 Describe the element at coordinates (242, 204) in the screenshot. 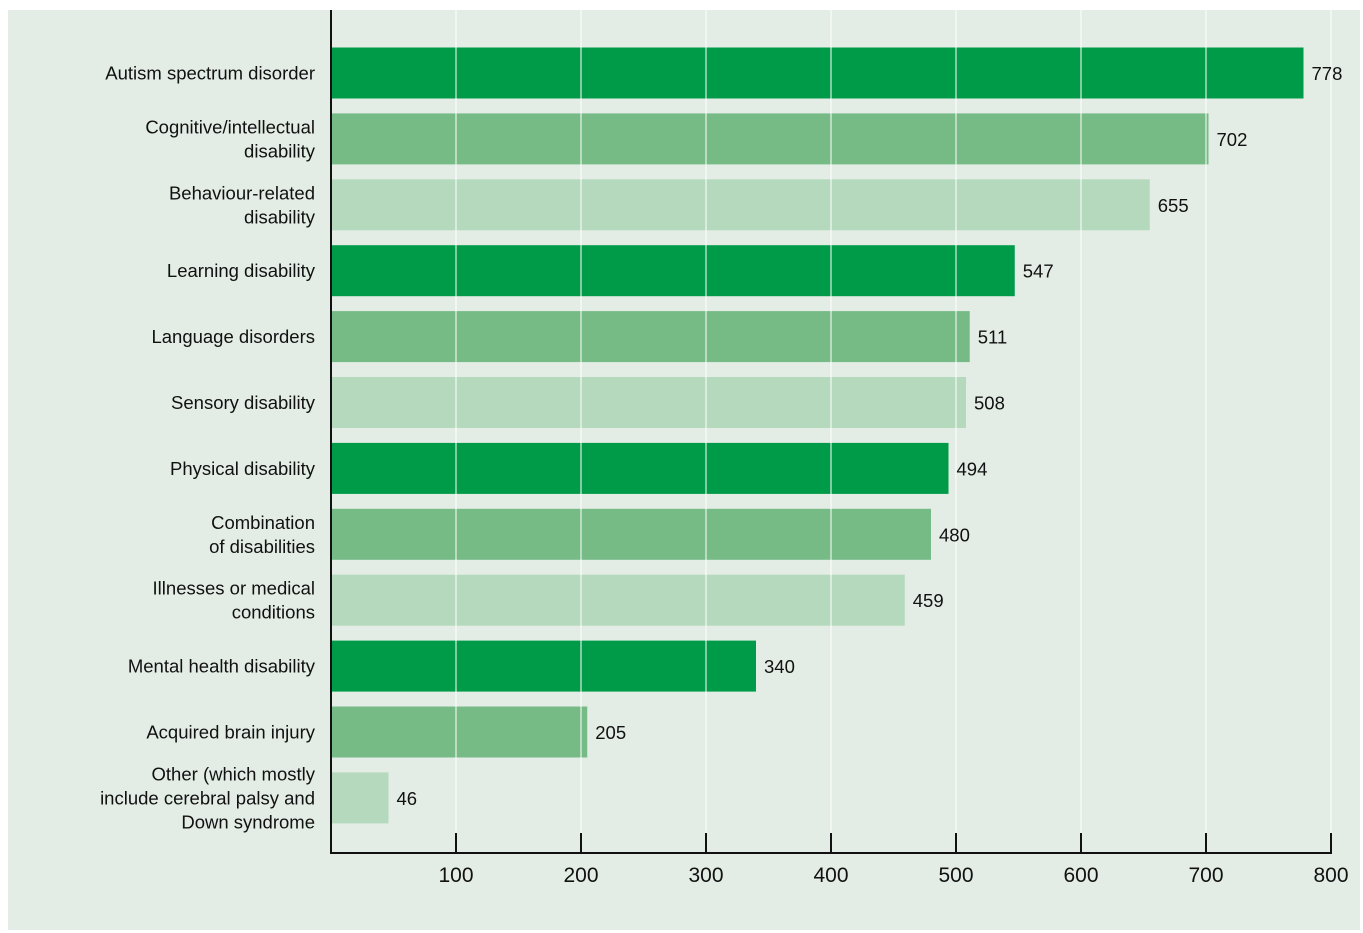

I see `category-label: Behaviour-related disability` at that location.